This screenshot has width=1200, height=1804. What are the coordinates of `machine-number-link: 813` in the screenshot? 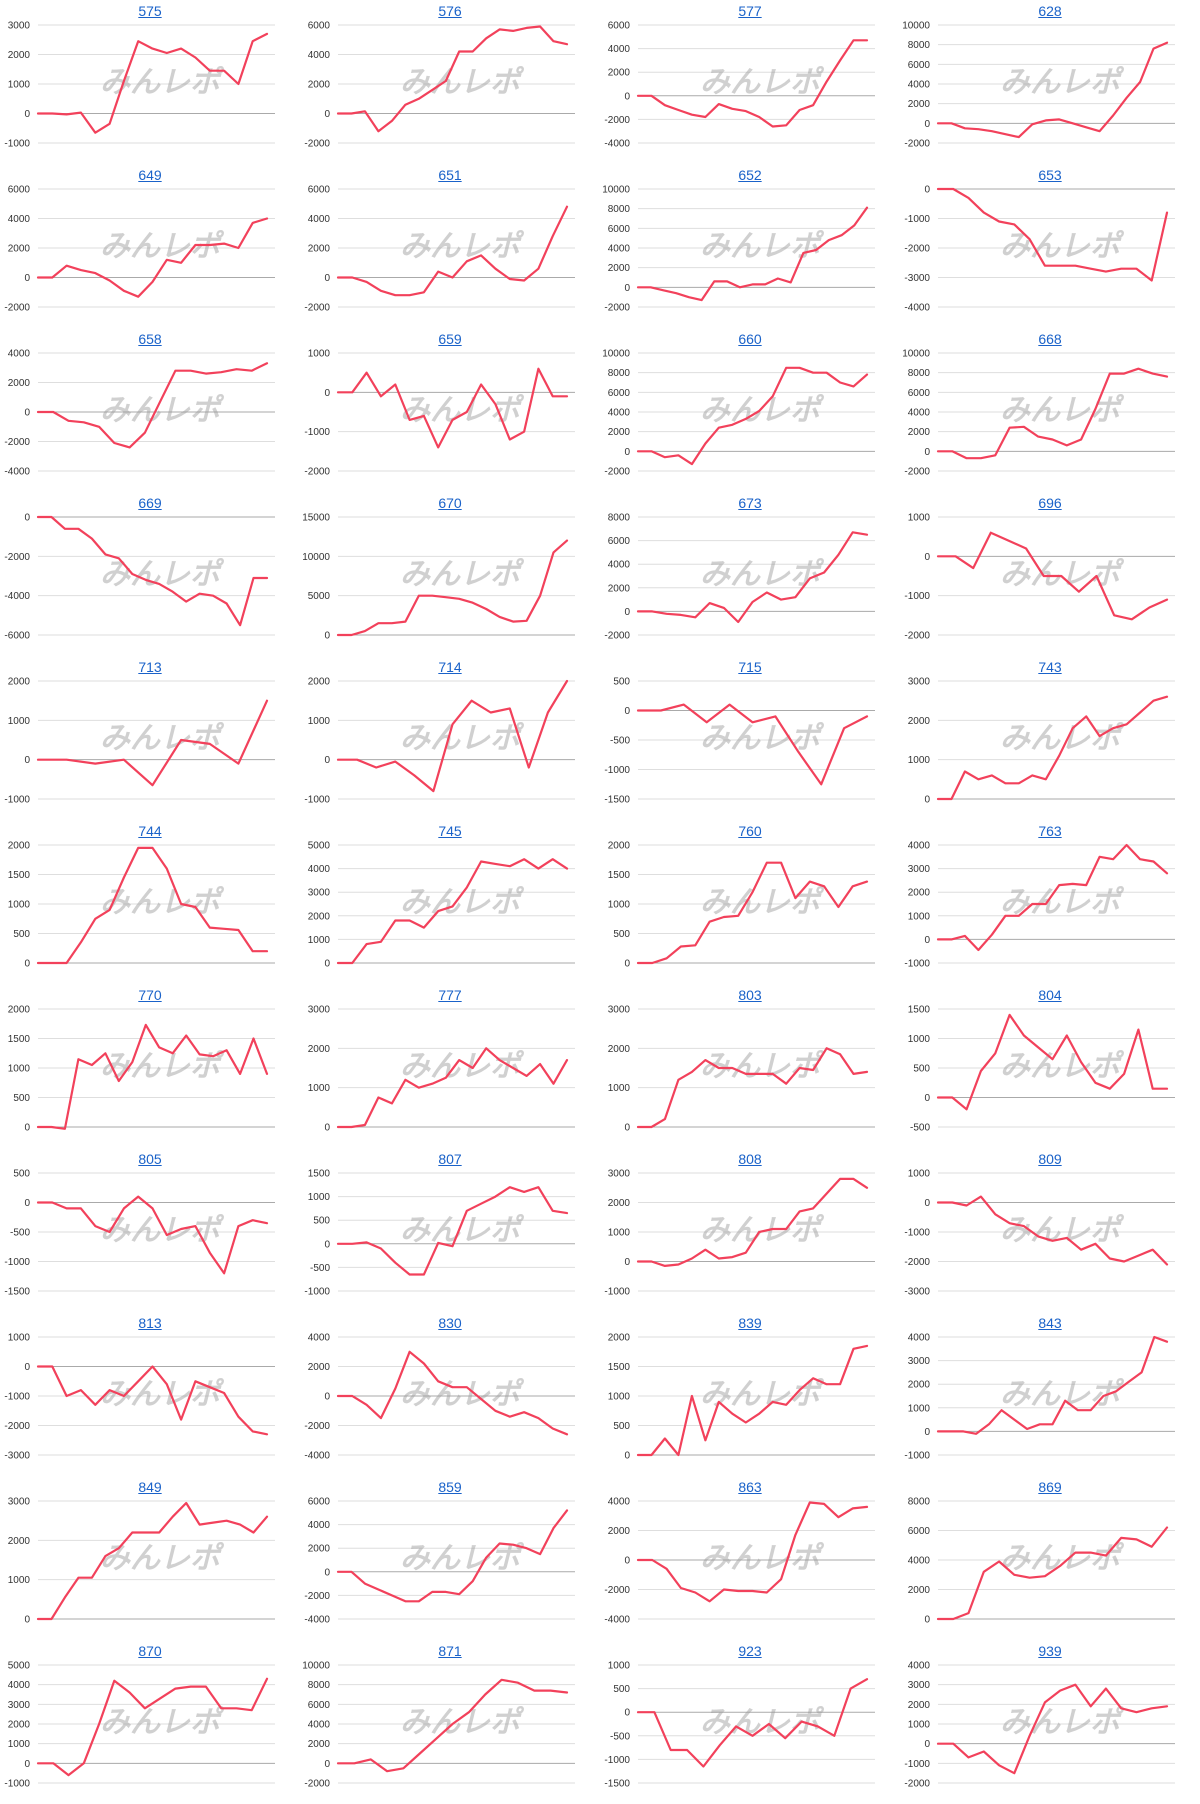 It's located at (150, 1323).